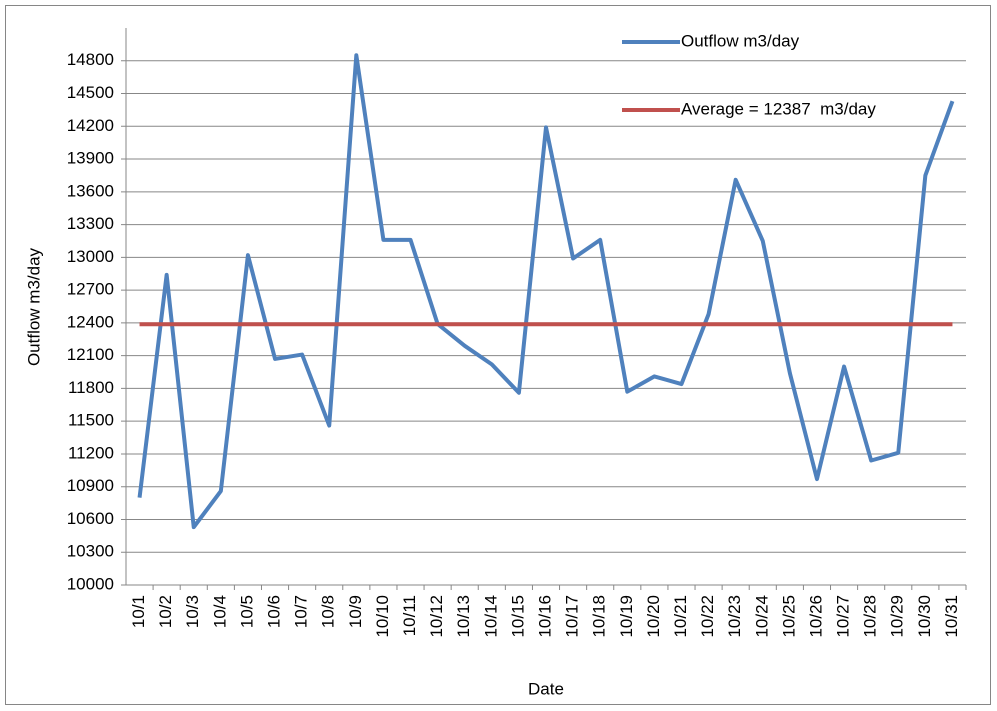  What do you see at coordinates (761, 616) in the screenshot?
I see `x-tick-label: 10/24` at bounding box center [761, 616].